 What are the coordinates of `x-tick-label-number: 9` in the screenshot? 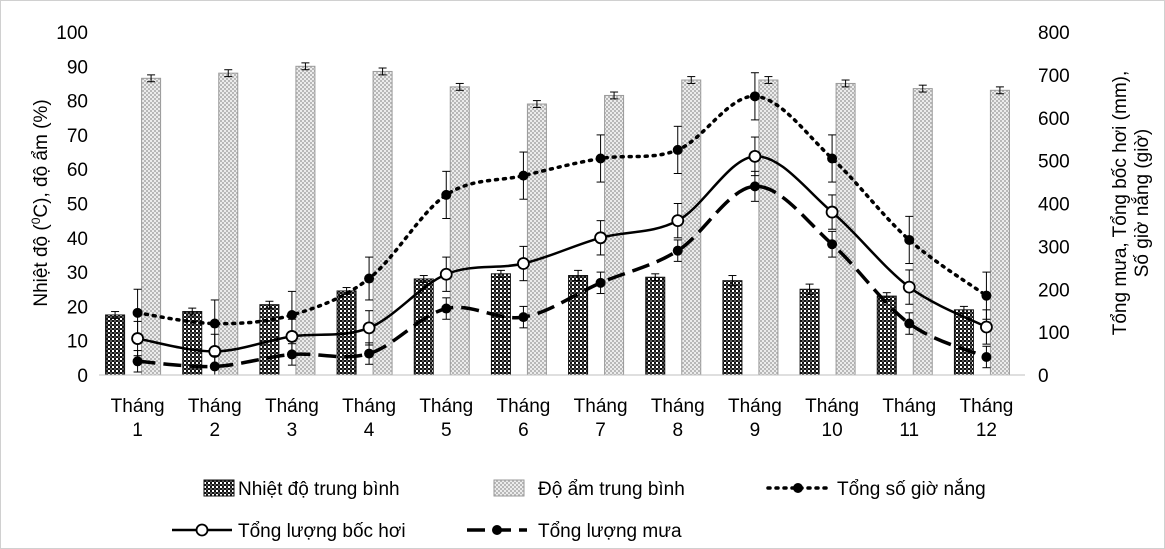 It's located at (755, 430).